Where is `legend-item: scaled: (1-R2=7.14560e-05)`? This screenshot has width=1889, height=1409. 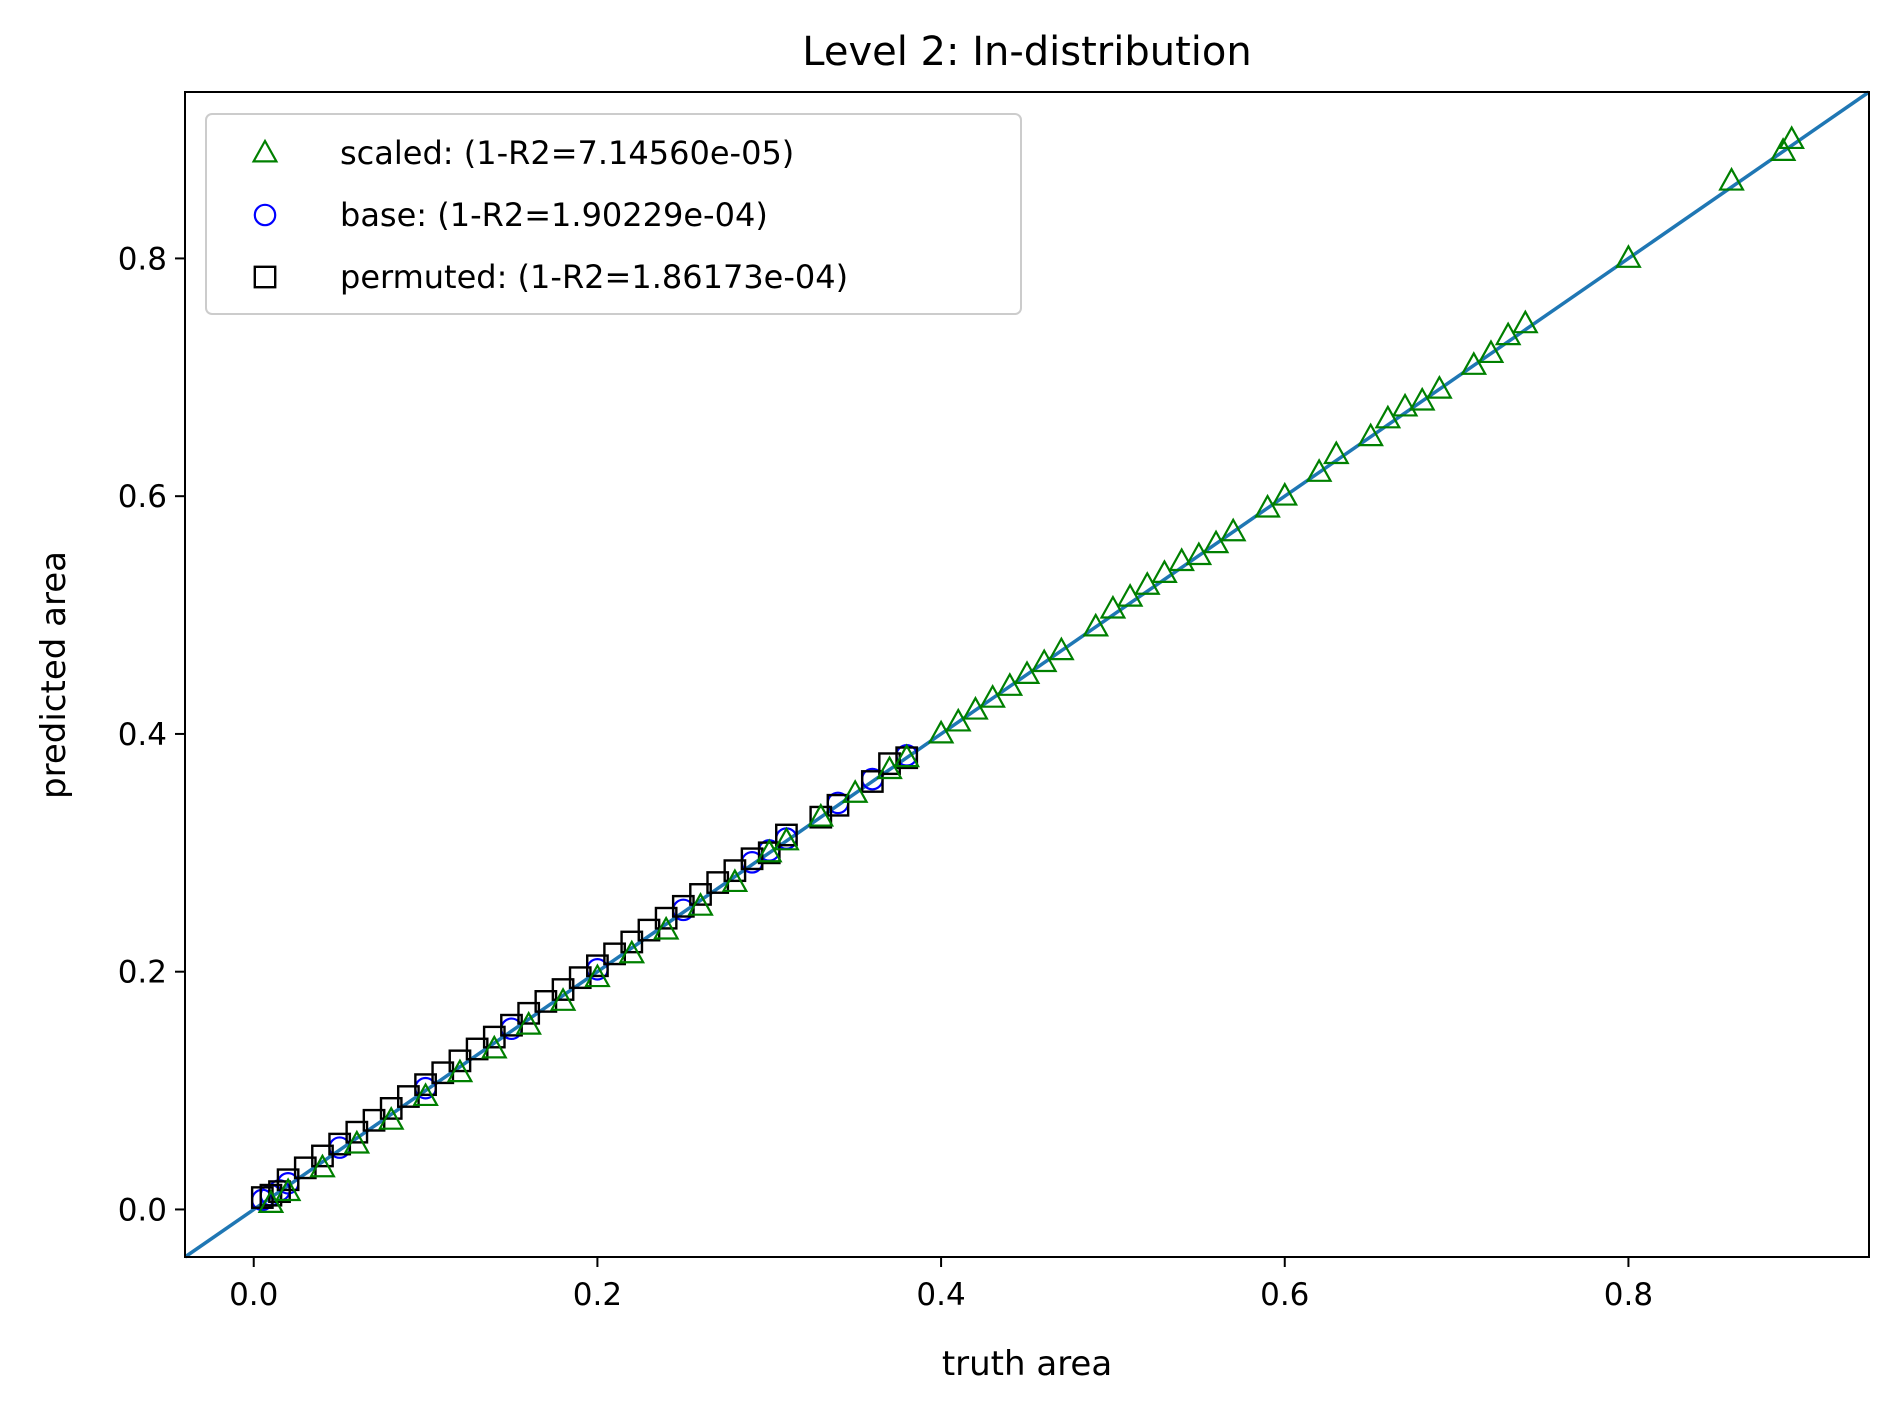
legend-item: scaled: (1-R2=7.14560e-05) is located at coordinates (522, 153).